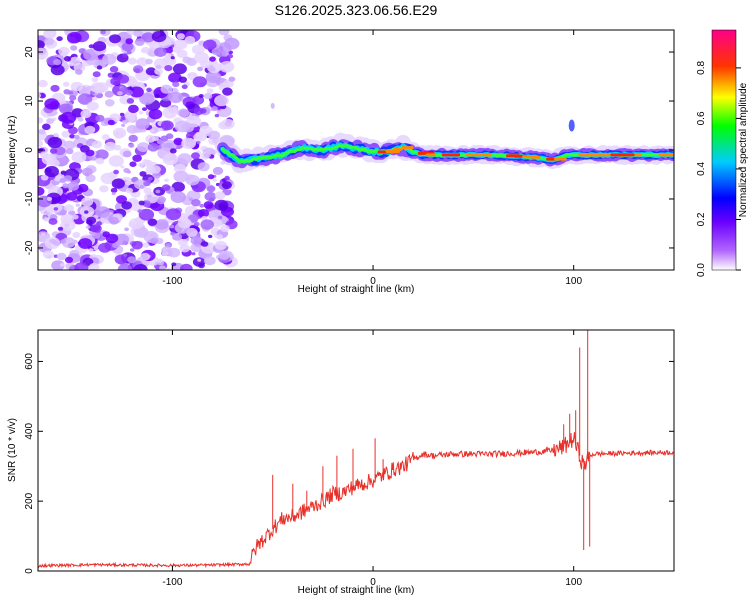 This screenshot has height=600, width=750. Describe the element at coordinates (12, 450) in the screenshot. I see `snr-ylabel: SNR (10 * v/v)` at that location.